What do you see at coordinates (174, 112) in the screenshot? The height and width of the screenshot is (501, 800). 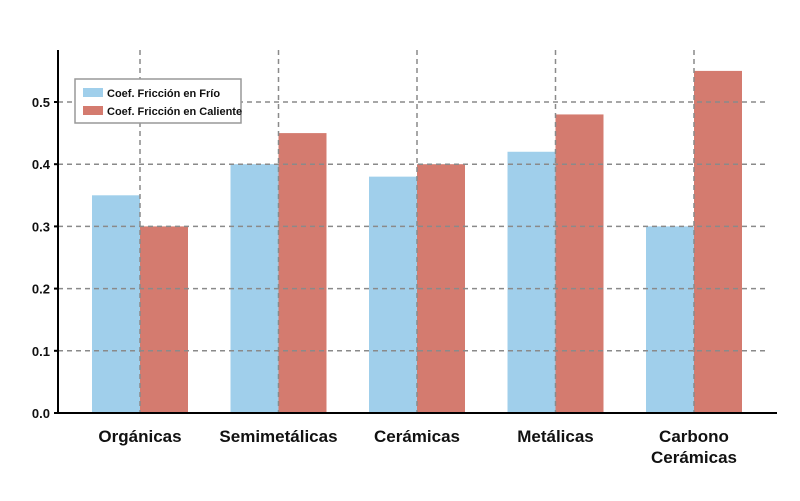 I see `legend-label: Coef. Fricción en Caliente` at bounding box center [174, 112].